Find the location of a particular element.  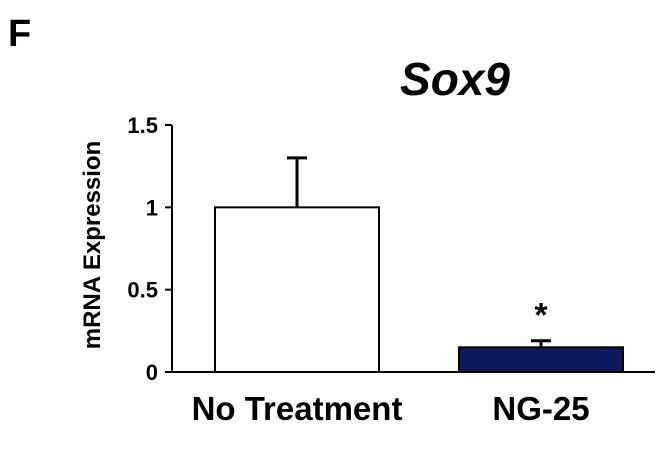

chart-title: Sox9 is located at coordinates (455, 79).